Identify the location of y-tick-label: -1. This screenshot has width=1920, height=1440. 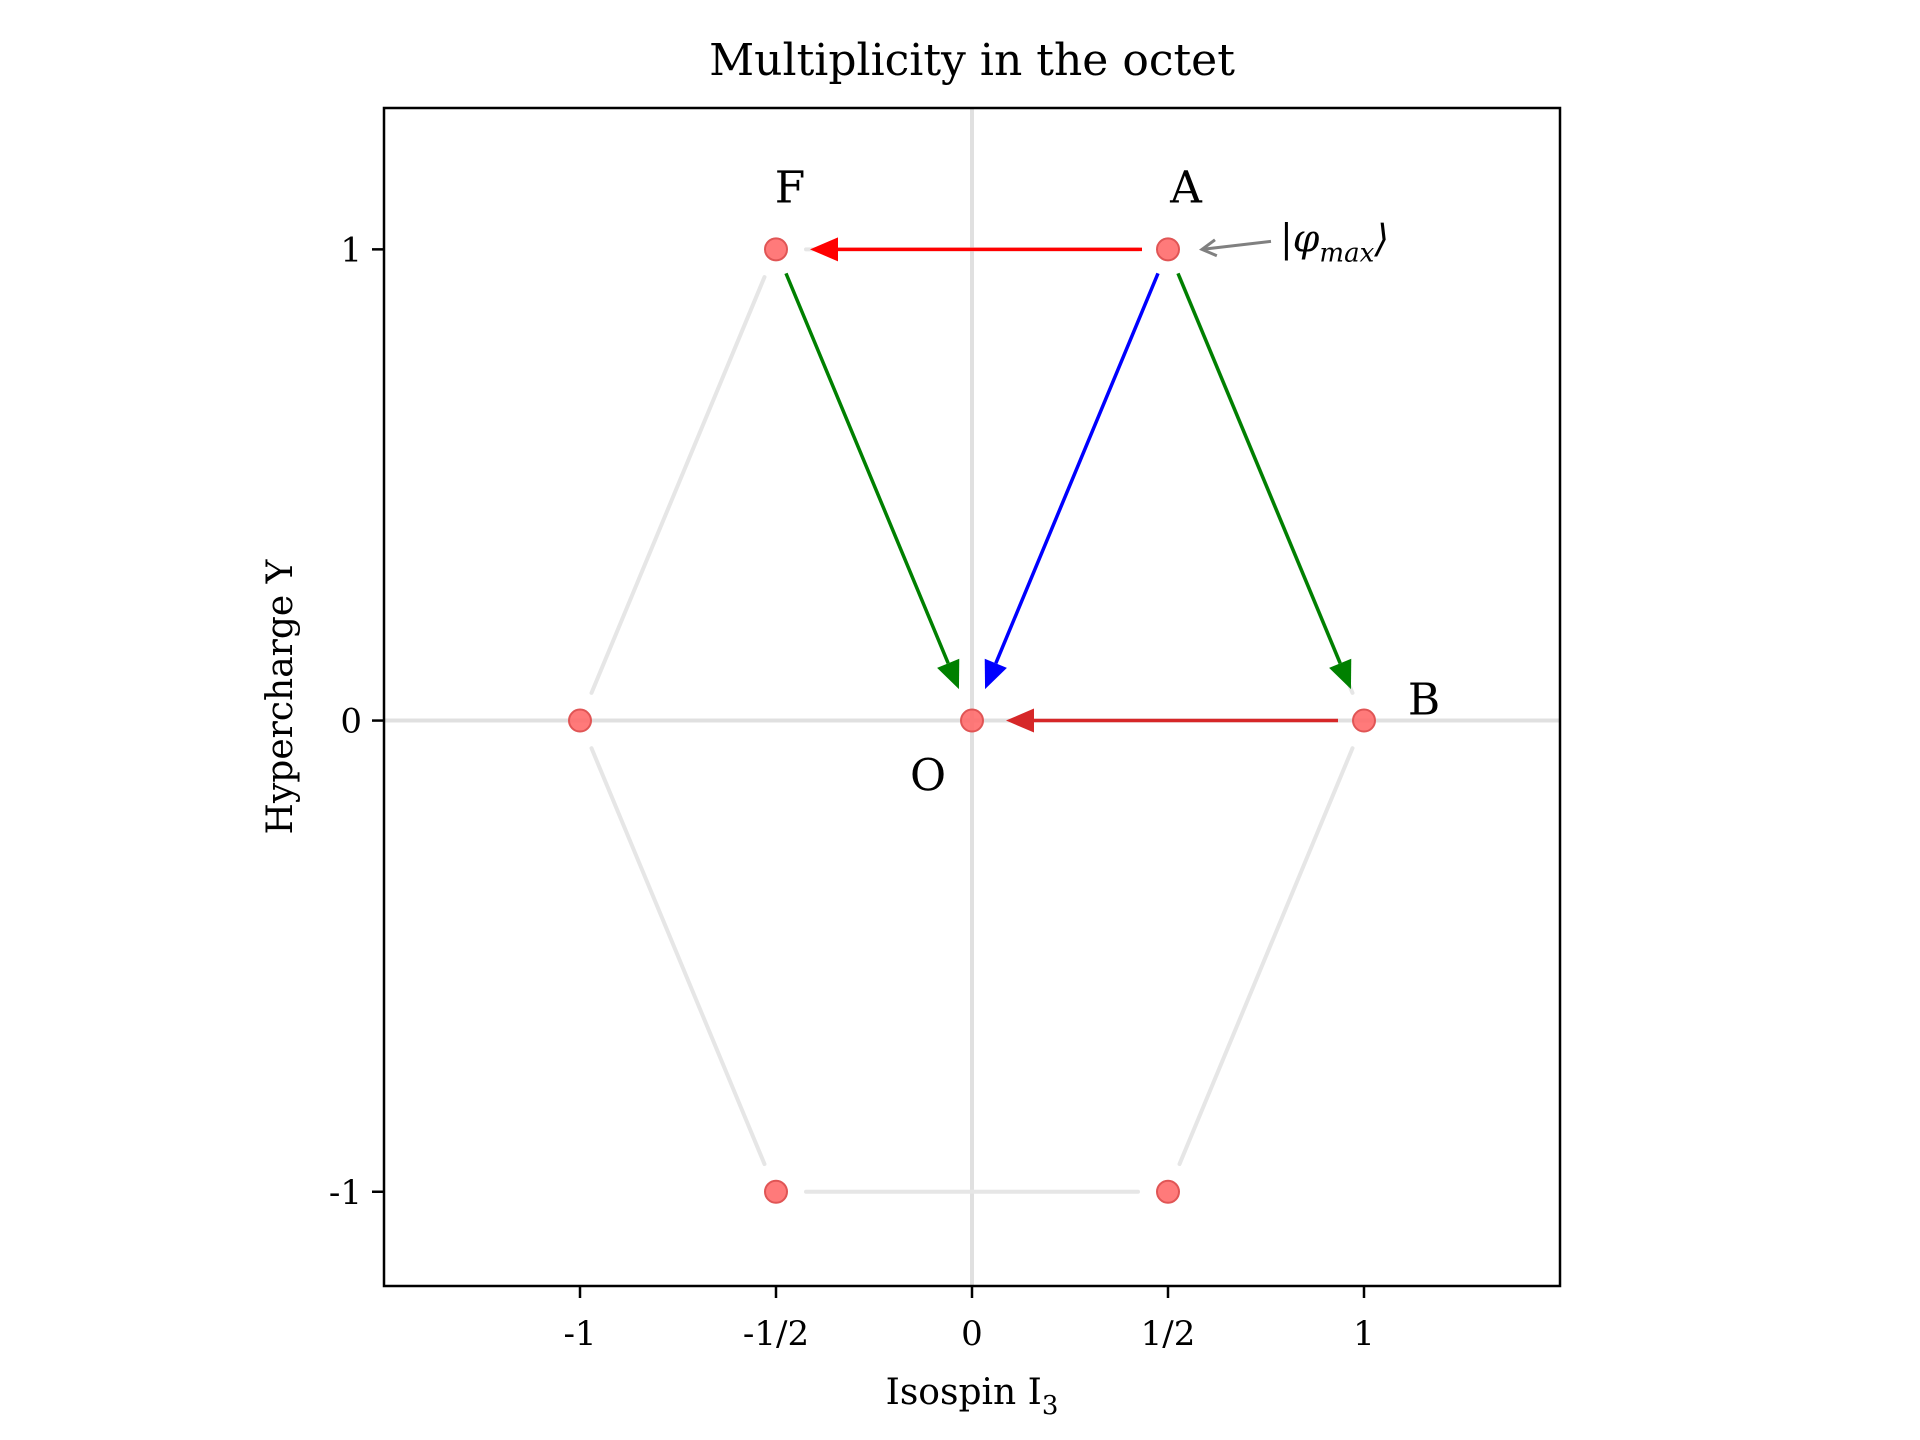
(345, 1193).